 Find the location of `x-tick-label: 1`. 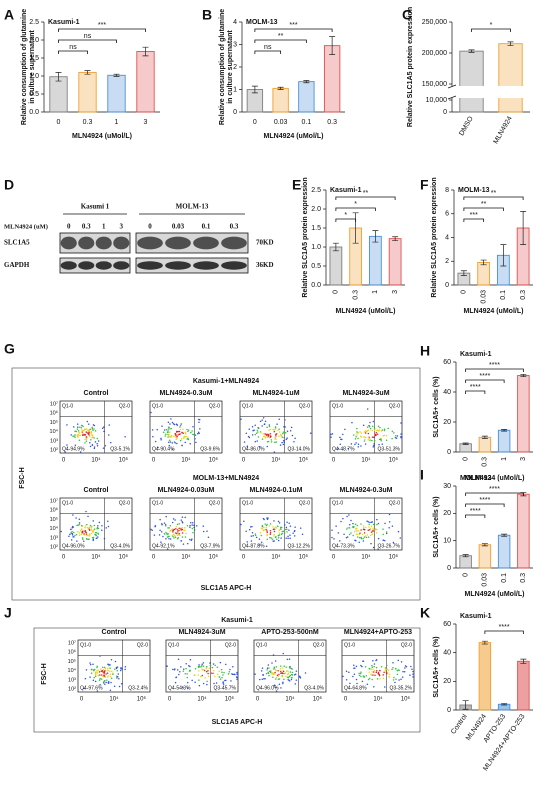

x-tick-label: 1 is located at coordinates (117, 122).